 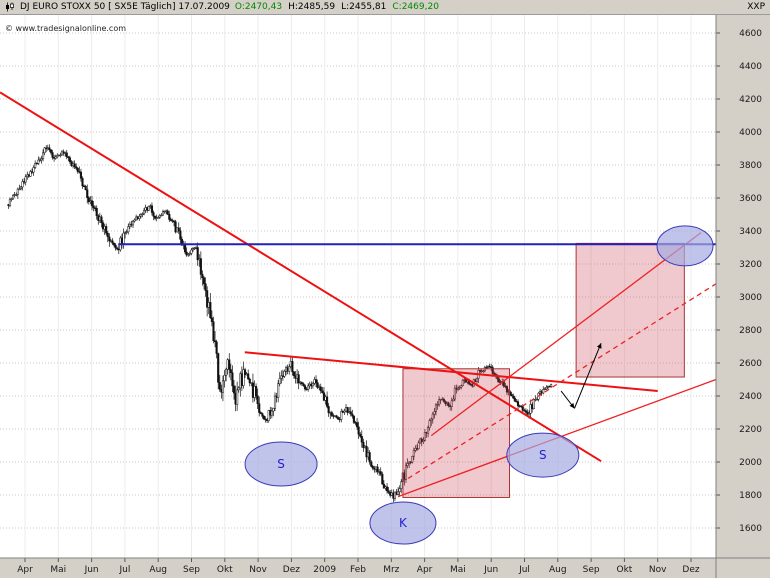 I want to click on x-tick-label: 2009, so click(x=324, y=570).